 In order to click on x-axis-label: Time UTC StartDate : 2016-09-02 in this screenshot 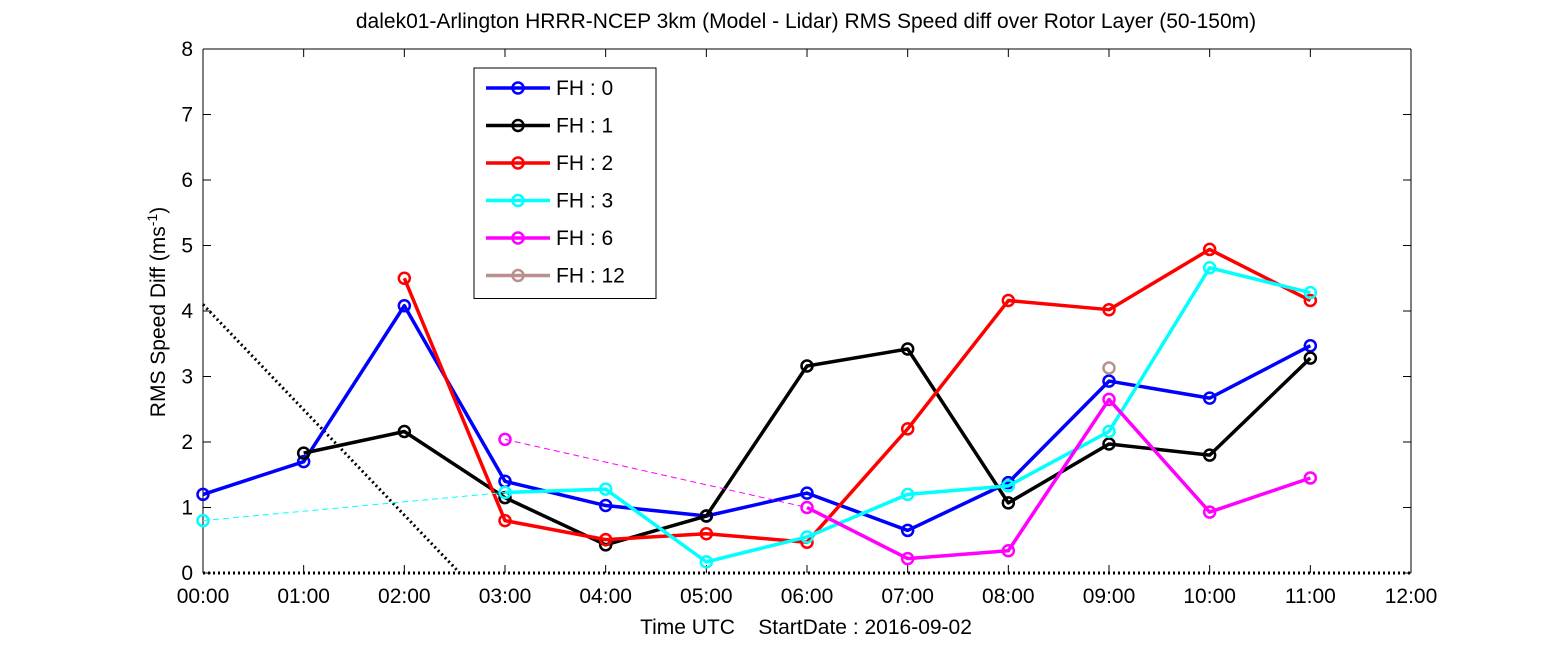, I will do `click(806, 627)`.